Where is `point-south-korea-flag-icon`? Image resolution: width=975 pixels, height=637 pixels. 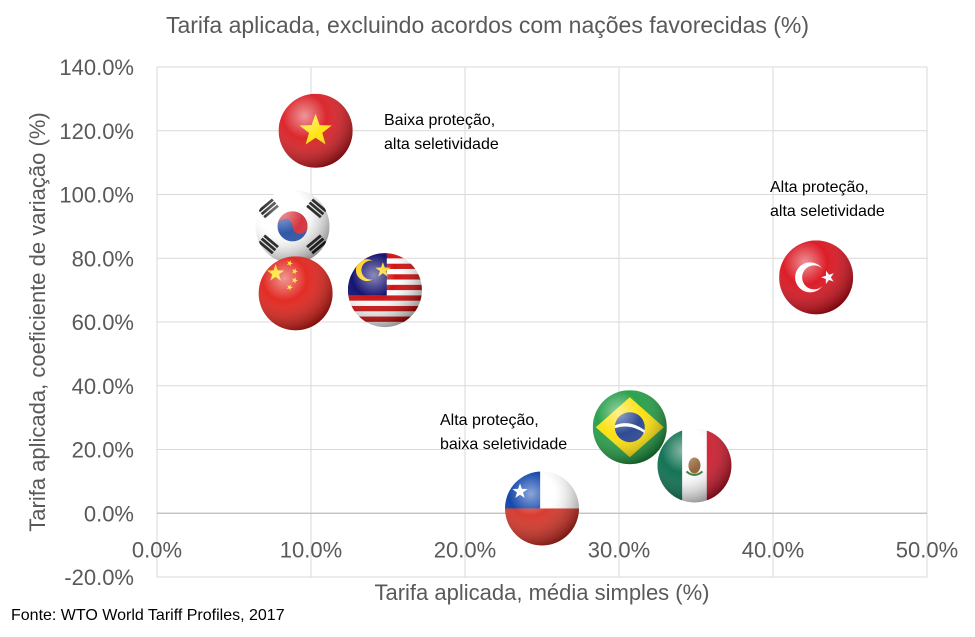
point-south-korea-flag-icon is located at coordinates (292, 226).